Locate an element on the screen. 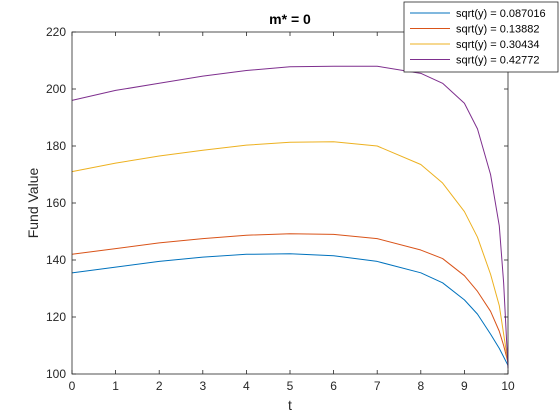 The height and width of the screenshot is (420, 560). y-tick-label: 120 is located at coordinates (56, 317).